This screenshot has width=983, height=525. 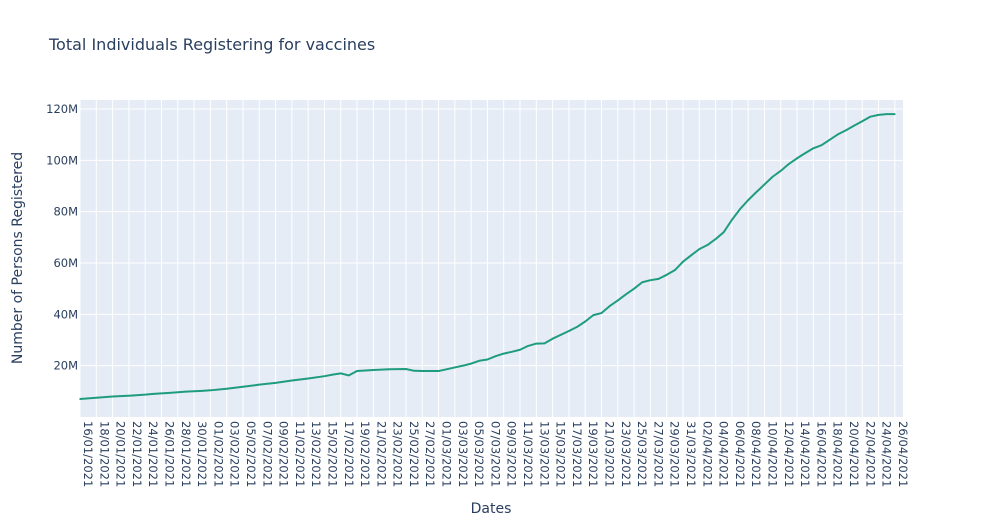 I want to click on x-tick-label: 24/04/2021, so click(x=887, y=454).